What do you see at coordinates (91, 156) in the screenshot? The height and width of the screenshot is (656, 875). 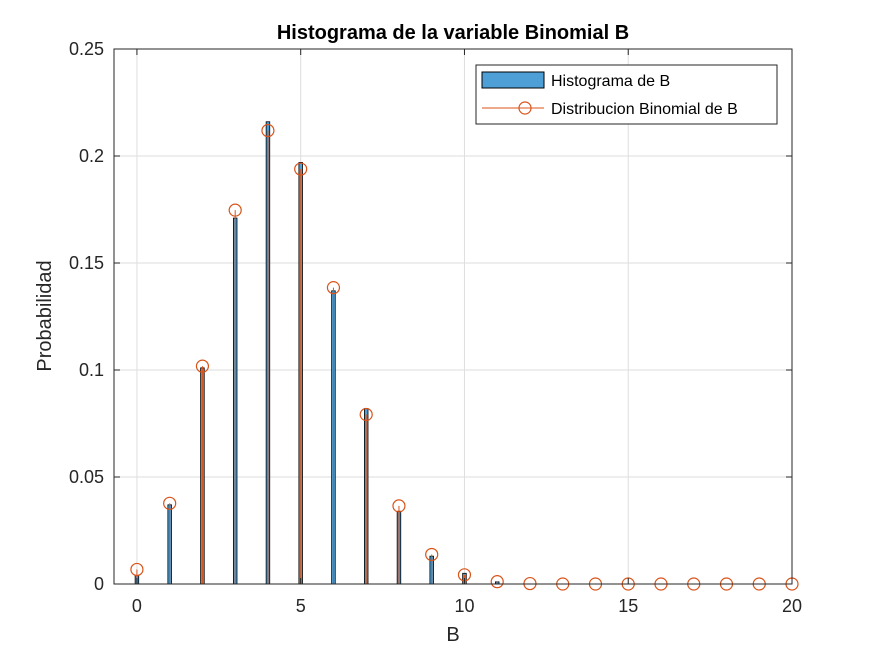 I see `y-tick-label: 0.2` at bounding box center [91, 156].